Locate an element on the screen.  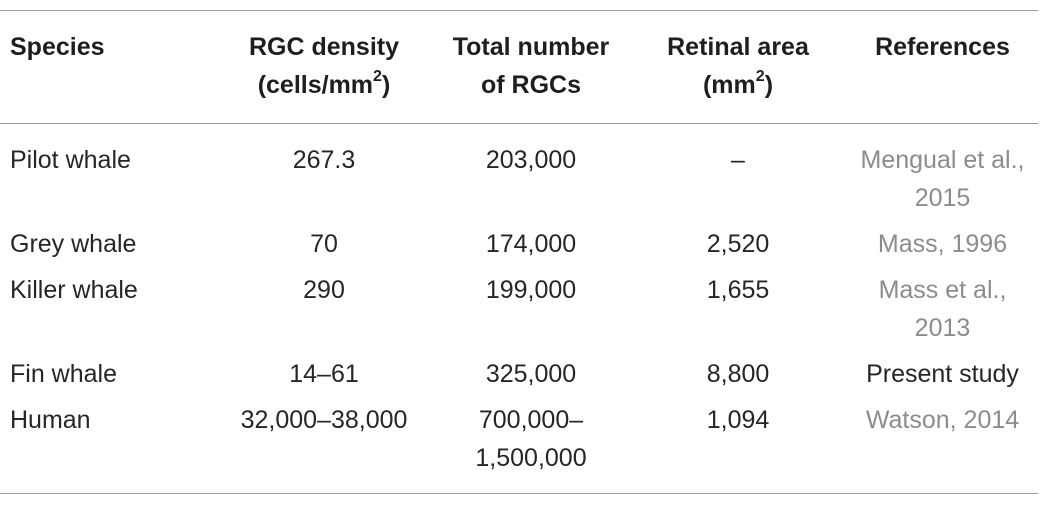
reference-link: Watson, 2014 is located at coordinates (942, 420).